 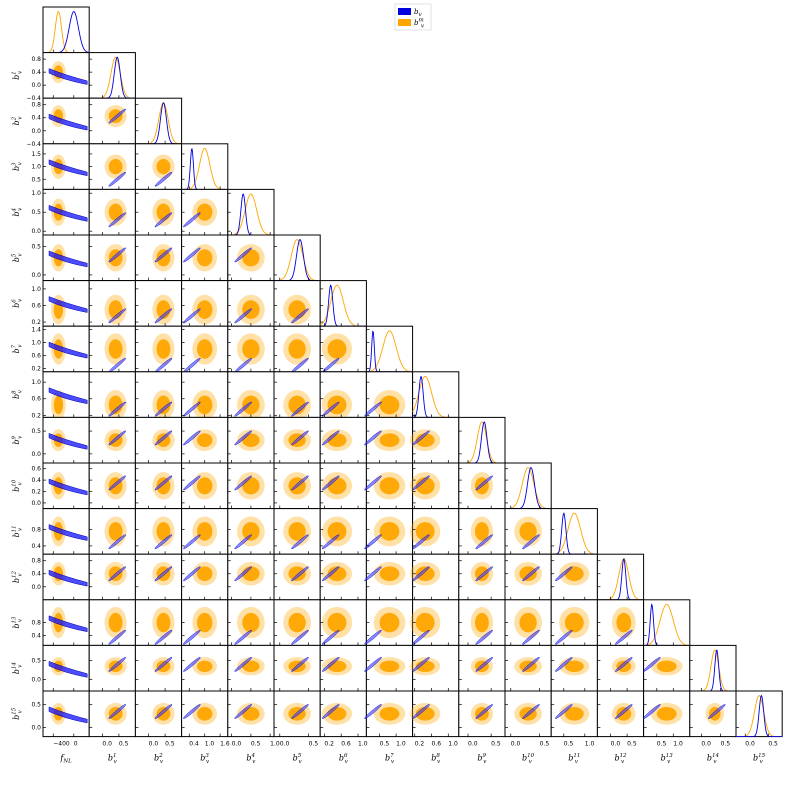 I want to click on y-axis-label-2: b2v, so click(x=18, y=121).